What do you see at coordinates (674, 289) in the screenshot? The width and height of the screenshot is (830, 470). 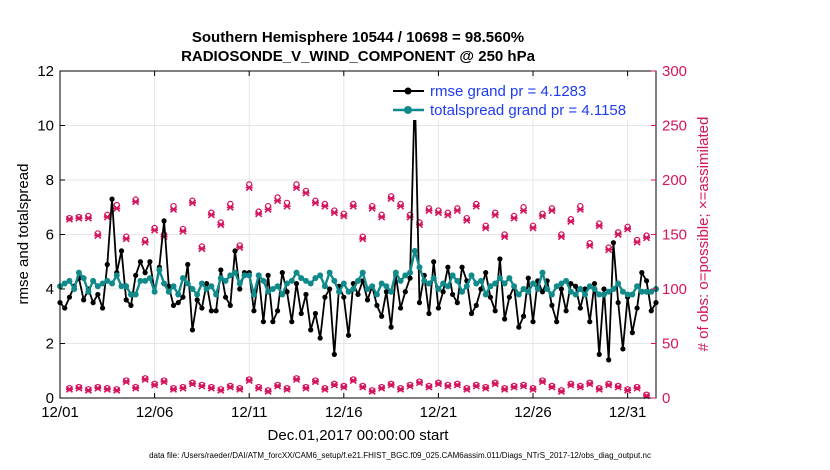 I see `y-right-tick-label: 100` at bounding box center [674, 289].